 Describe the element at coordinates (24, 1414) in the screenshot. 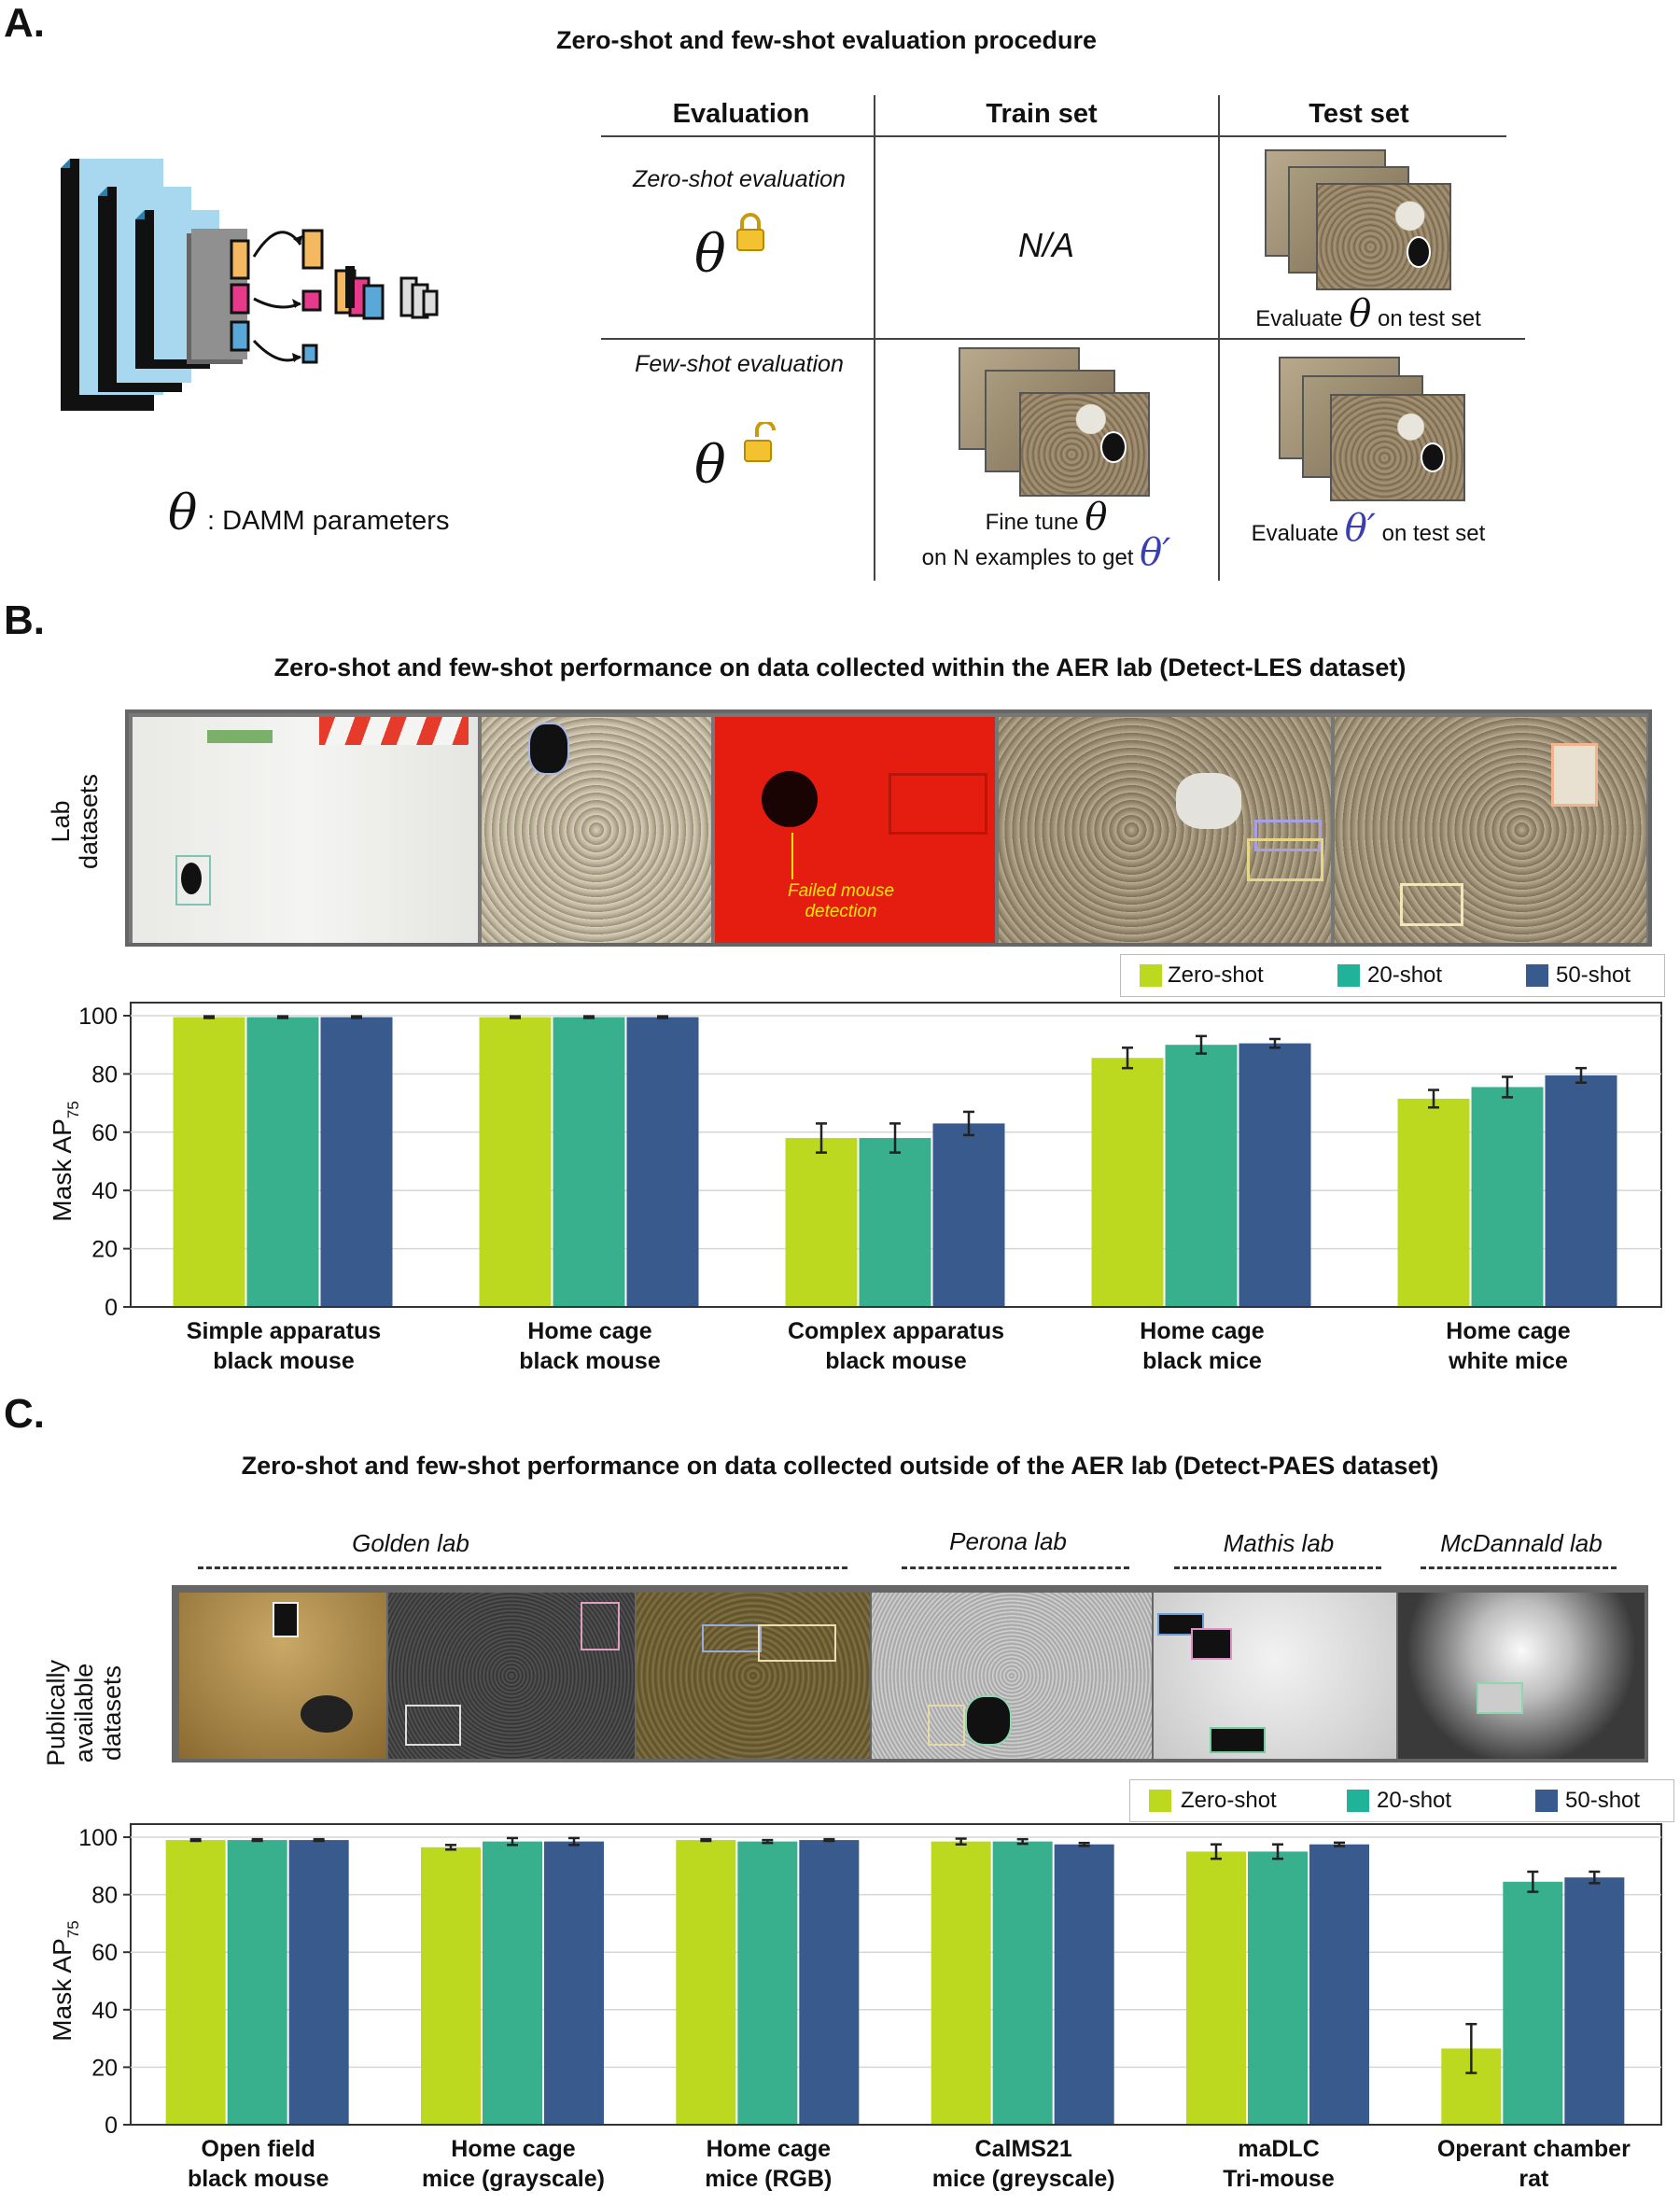

I see `panel-c-letter: C.` at that location.